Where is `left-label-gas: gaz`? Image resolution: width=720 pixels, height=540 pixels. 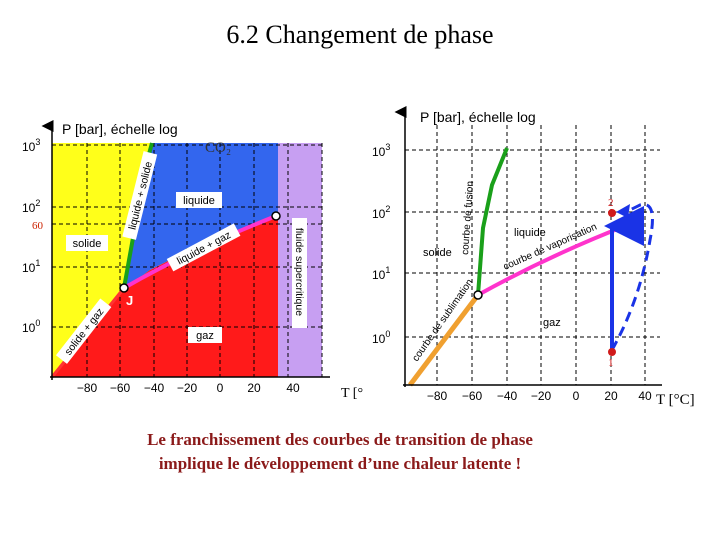
left-label-gas: gaz is located at coordinates (205, 335).